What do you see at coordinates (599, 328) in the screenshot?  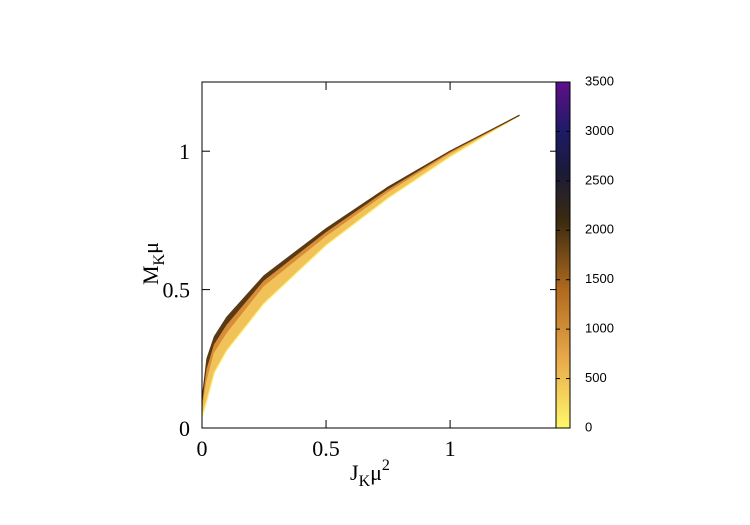 I see `colorbar-tick-label: 1000` at bounding box center [599, 328].